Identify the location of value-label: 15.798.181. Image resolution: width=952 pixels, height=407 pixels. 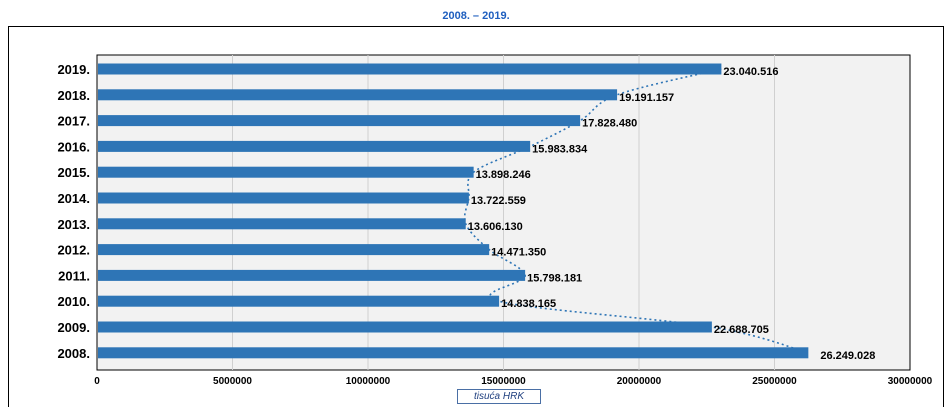
(554, 278).